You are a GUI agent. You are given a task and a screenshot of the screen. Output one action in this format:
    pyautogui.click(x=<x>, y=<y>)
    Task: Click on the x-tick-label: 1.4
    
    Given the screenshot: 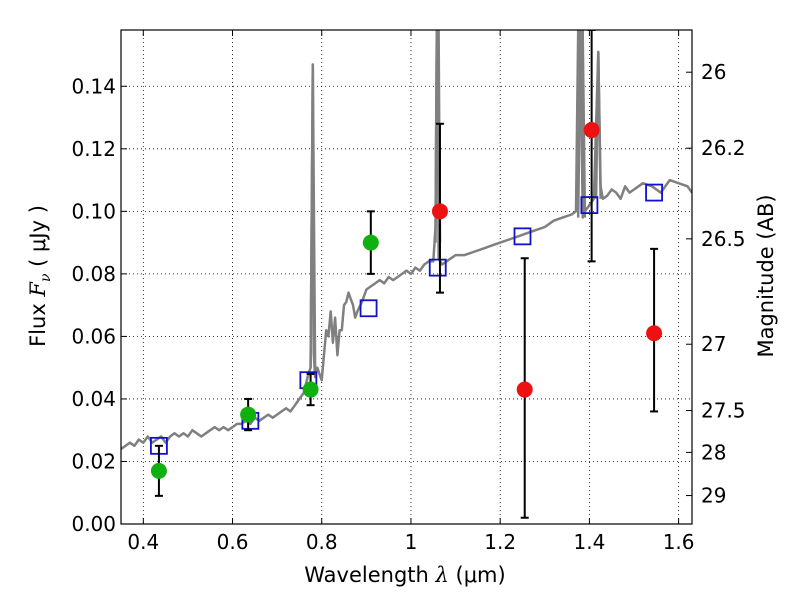 What is the action you would take?
    pyautogui.click(x=589, y=542)
    